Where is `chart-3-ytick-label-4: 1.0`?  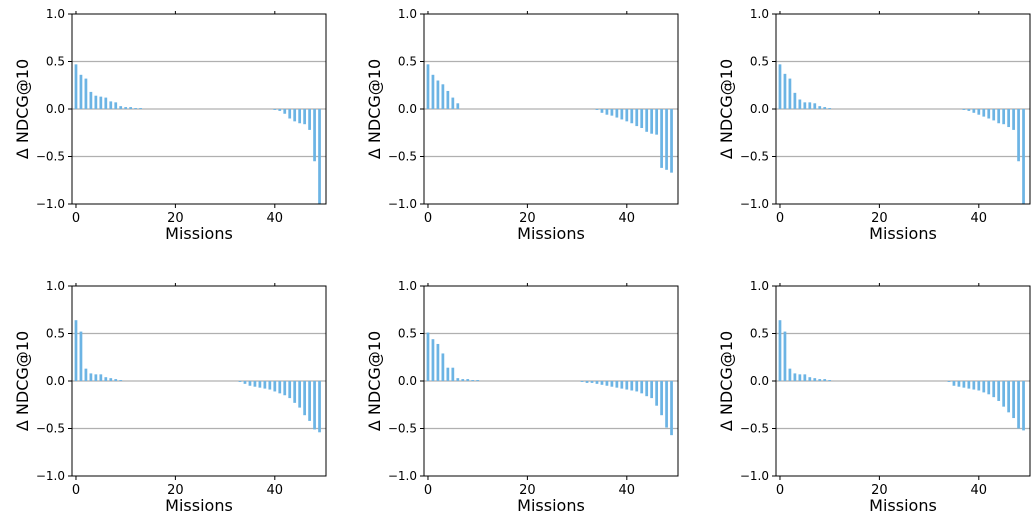
chart-3-ytick-label-4: 1.0 is located at coordinates (759, 14).